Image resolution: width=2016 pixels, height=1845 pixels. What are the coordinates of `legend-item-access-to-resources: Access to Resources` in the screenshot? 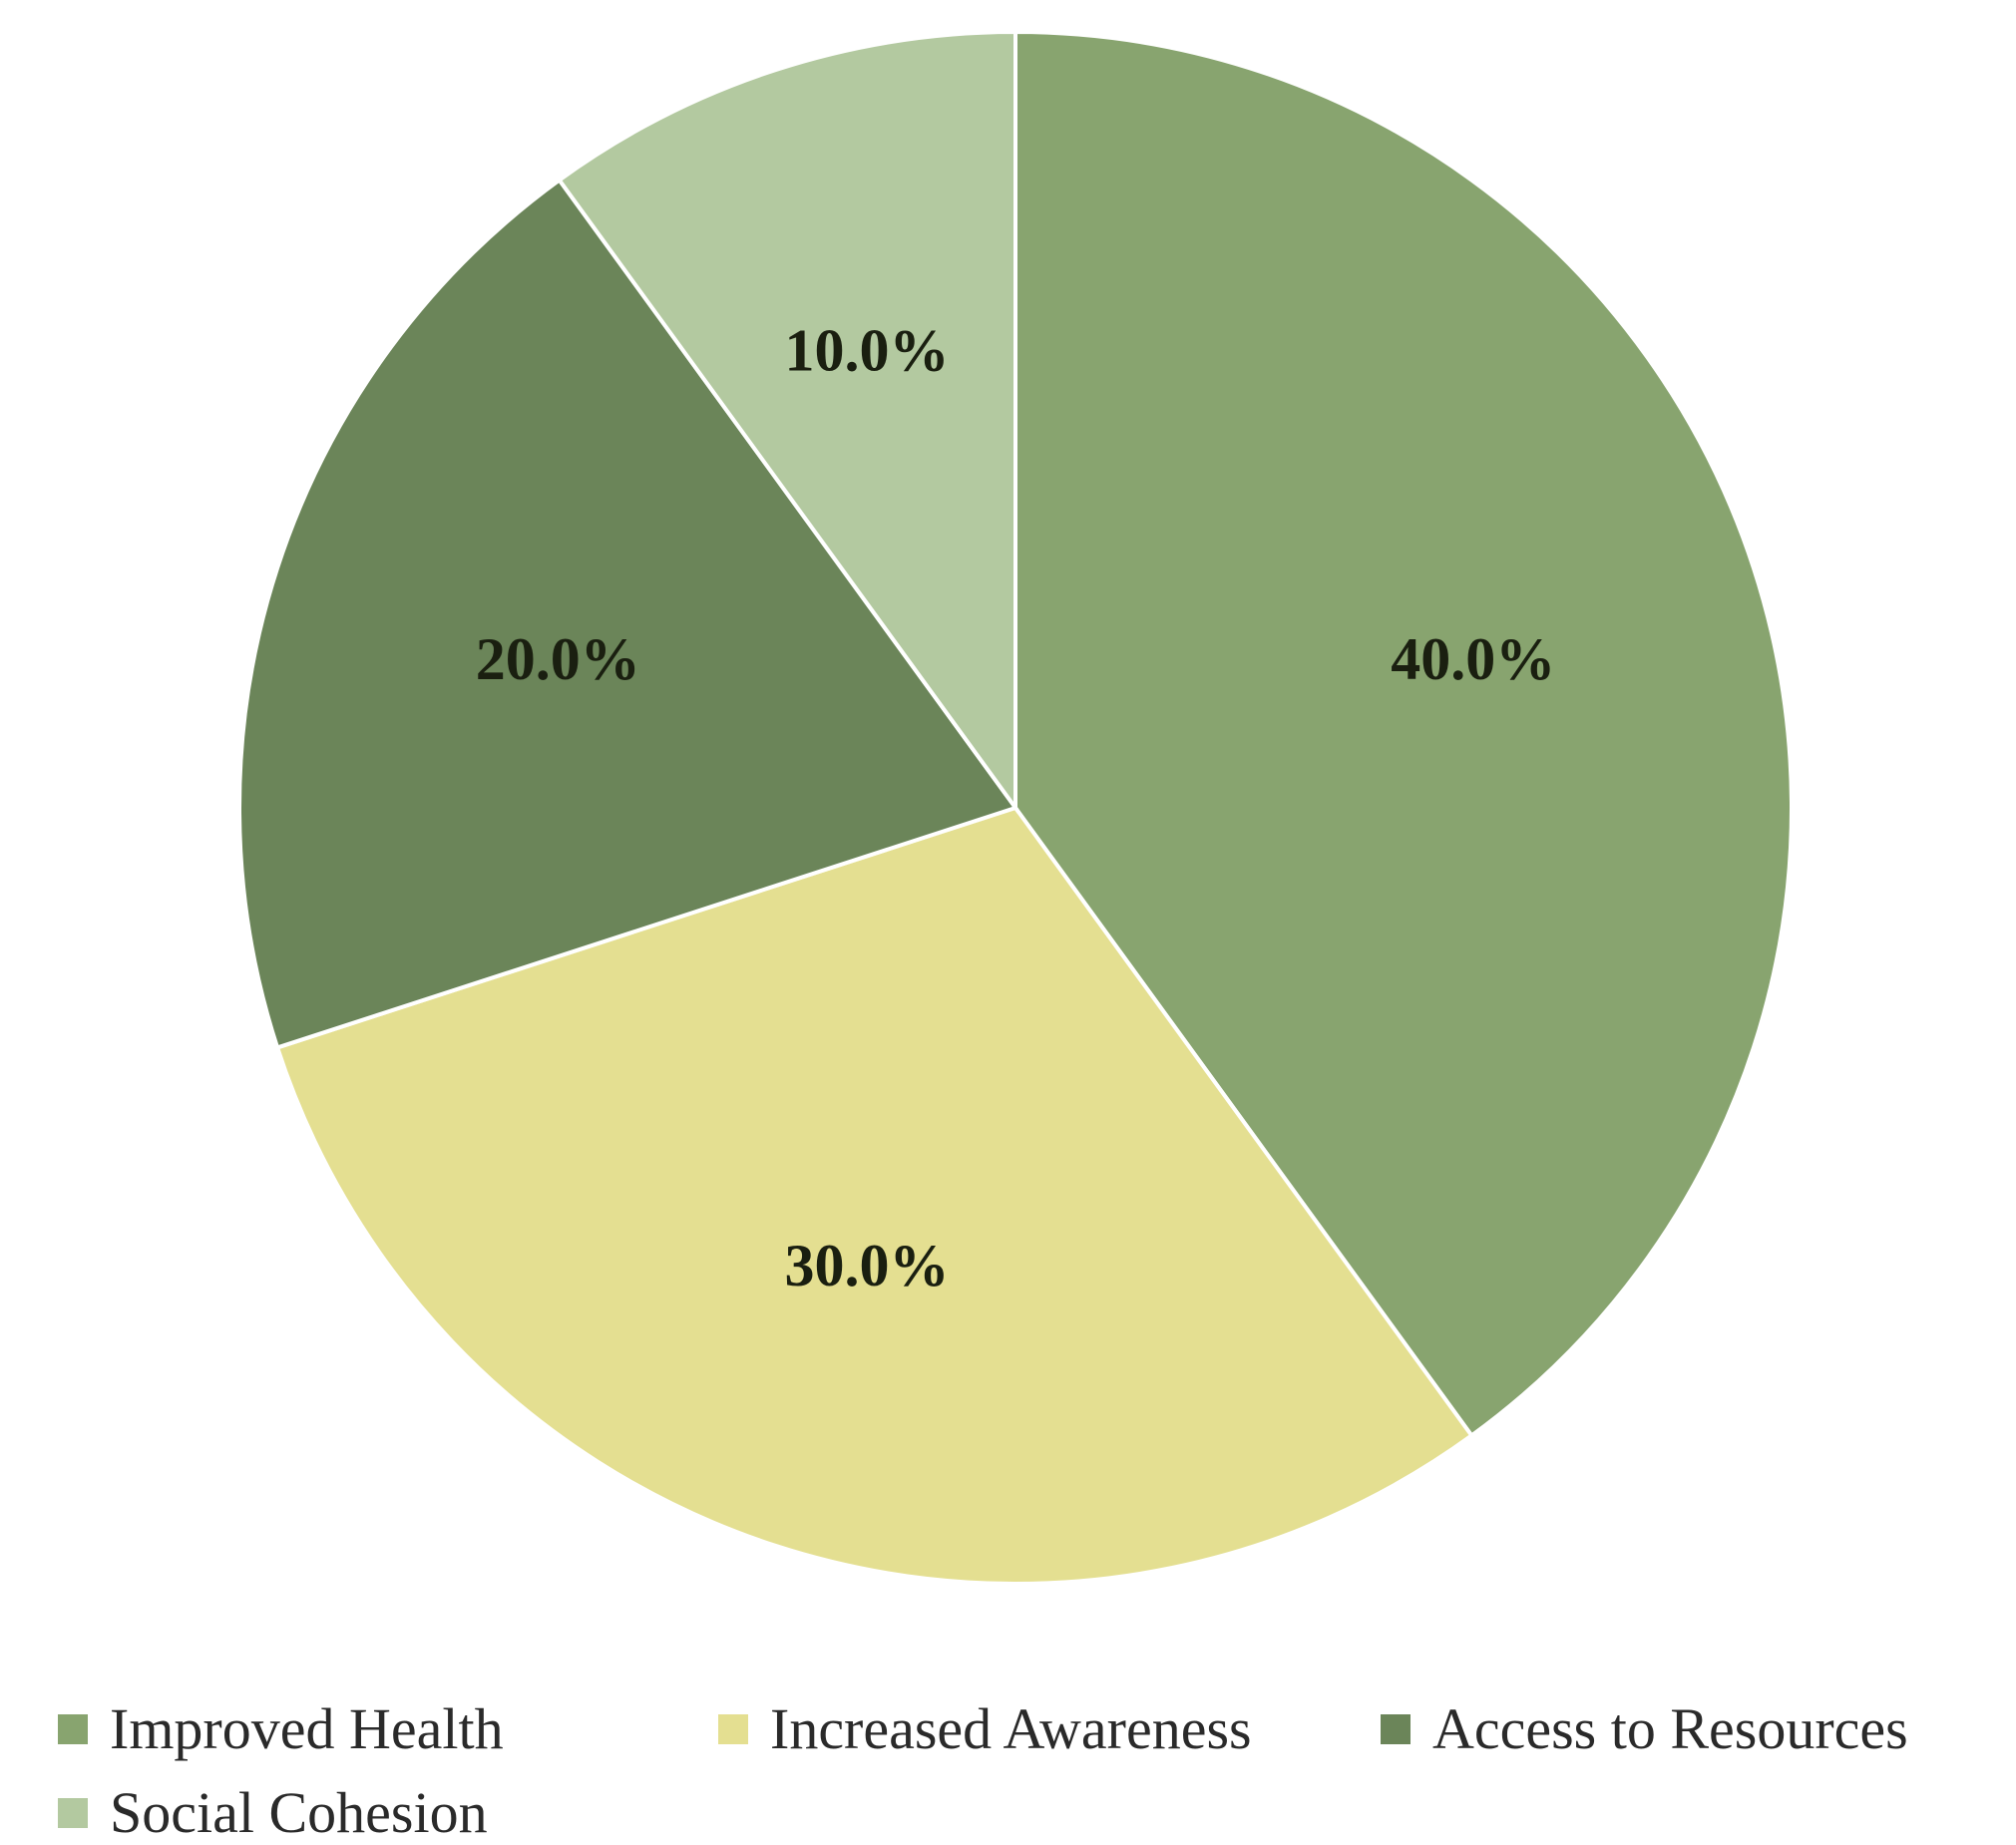 It's located at (1645, 1729).